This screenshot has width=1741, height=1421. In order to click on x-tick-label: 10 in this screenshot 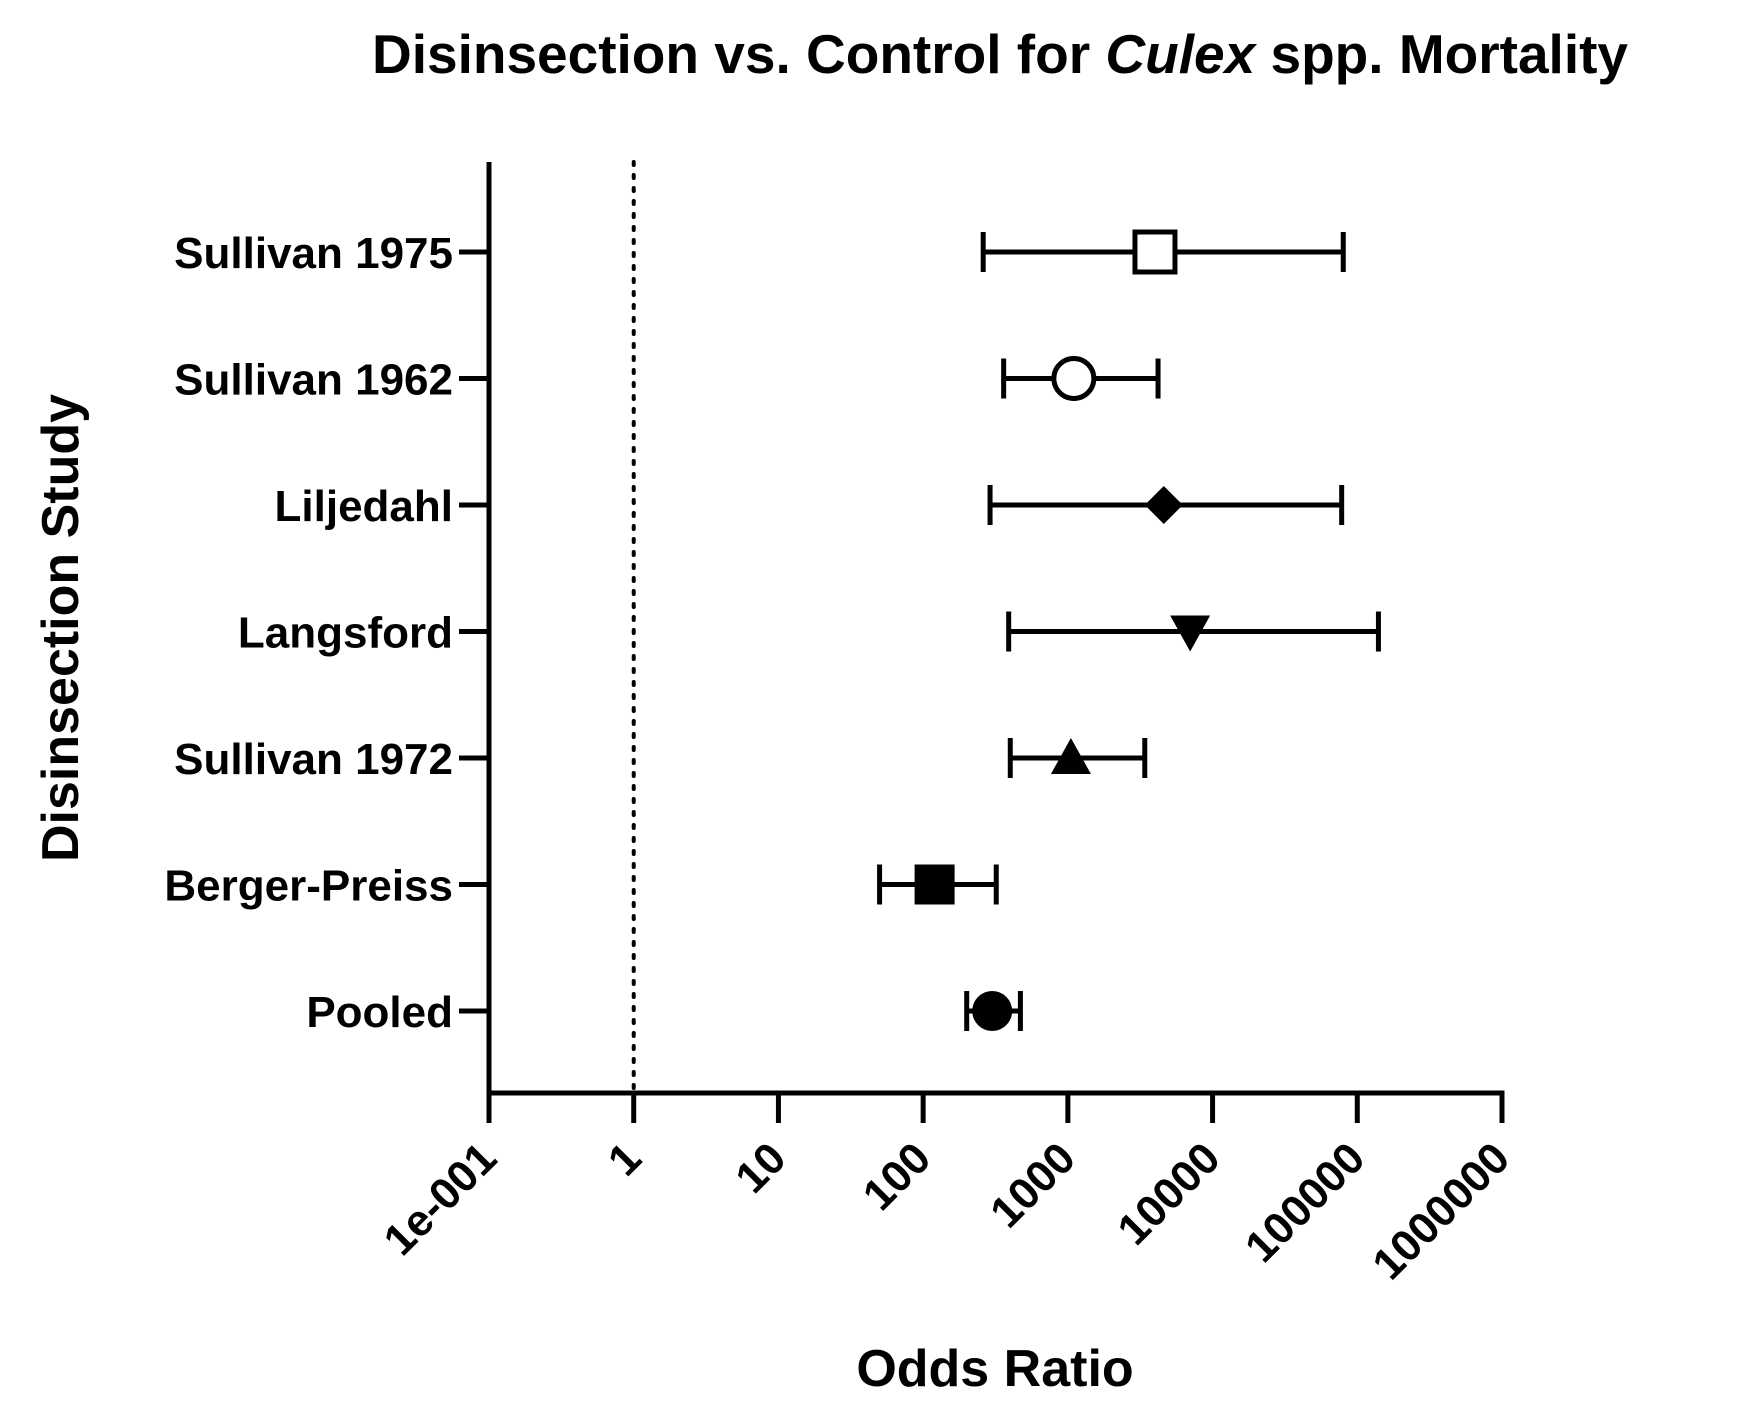, I will do `click(760, 1167)`.